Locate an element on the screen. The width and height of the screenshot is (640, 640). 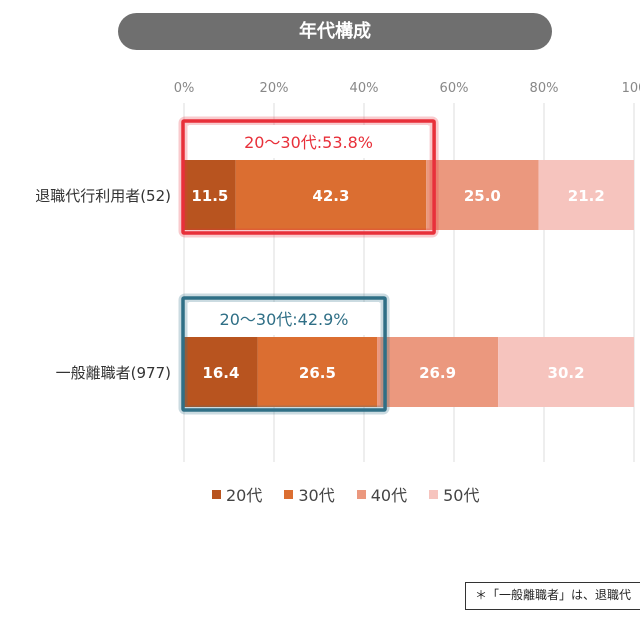
highlight-label: 20〜30代:42.9% is located at coordinates (284, 319).